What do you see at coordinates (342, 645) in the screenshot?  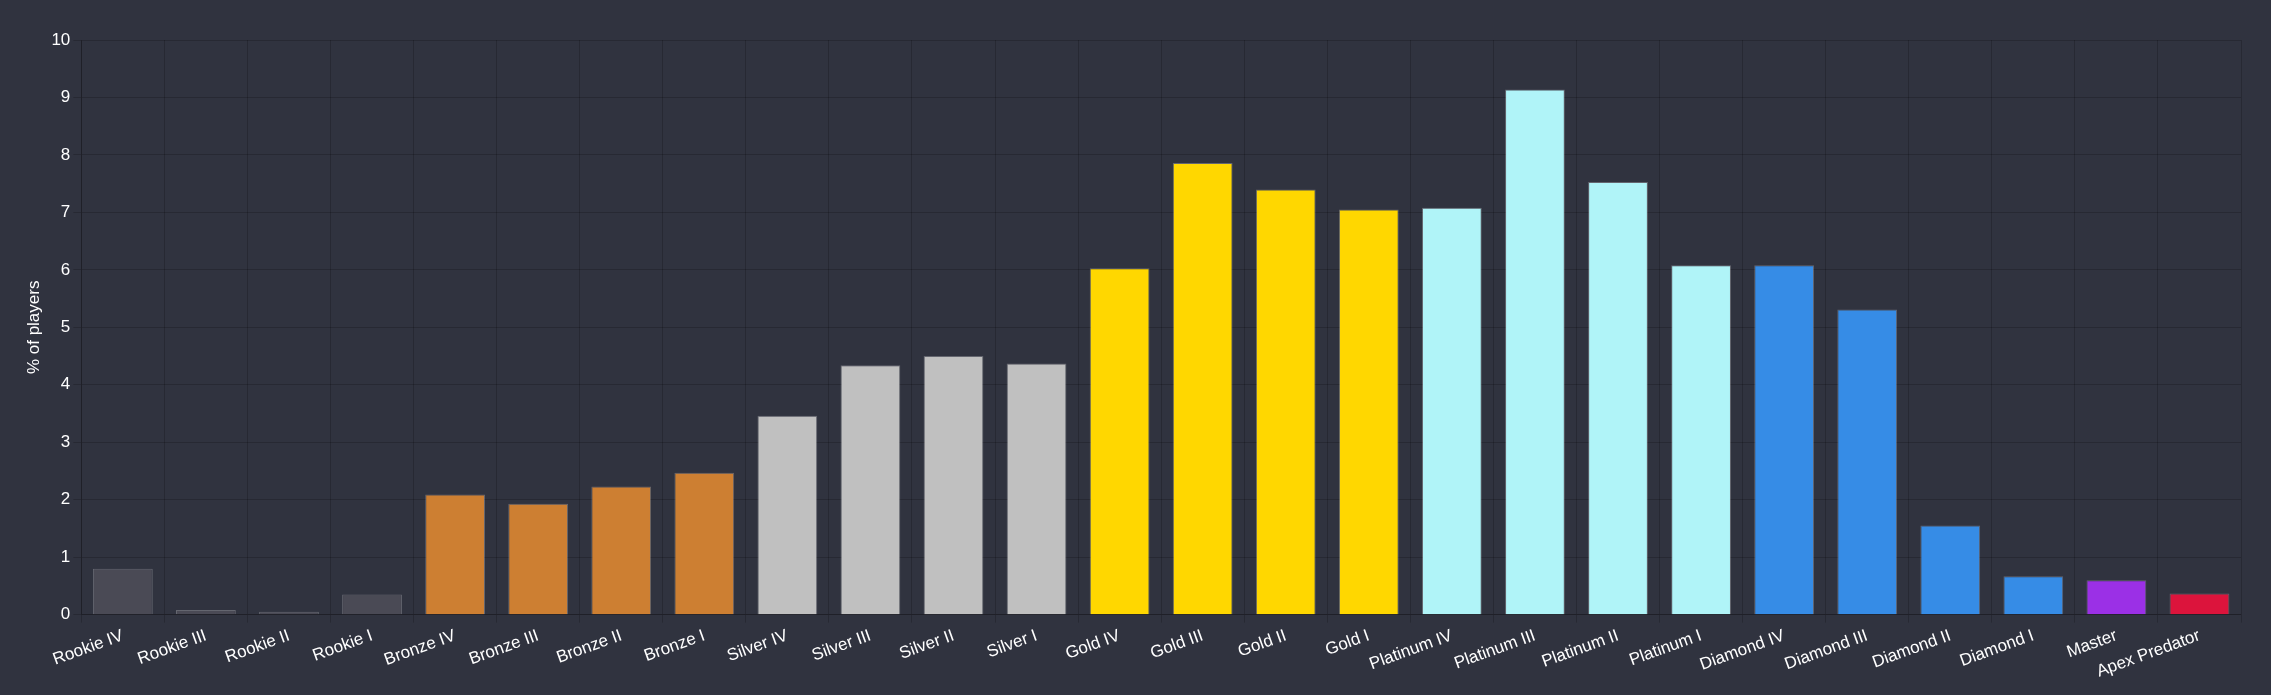 I see `x-tick-label: Rookie I` at bounding box center [342, 645].